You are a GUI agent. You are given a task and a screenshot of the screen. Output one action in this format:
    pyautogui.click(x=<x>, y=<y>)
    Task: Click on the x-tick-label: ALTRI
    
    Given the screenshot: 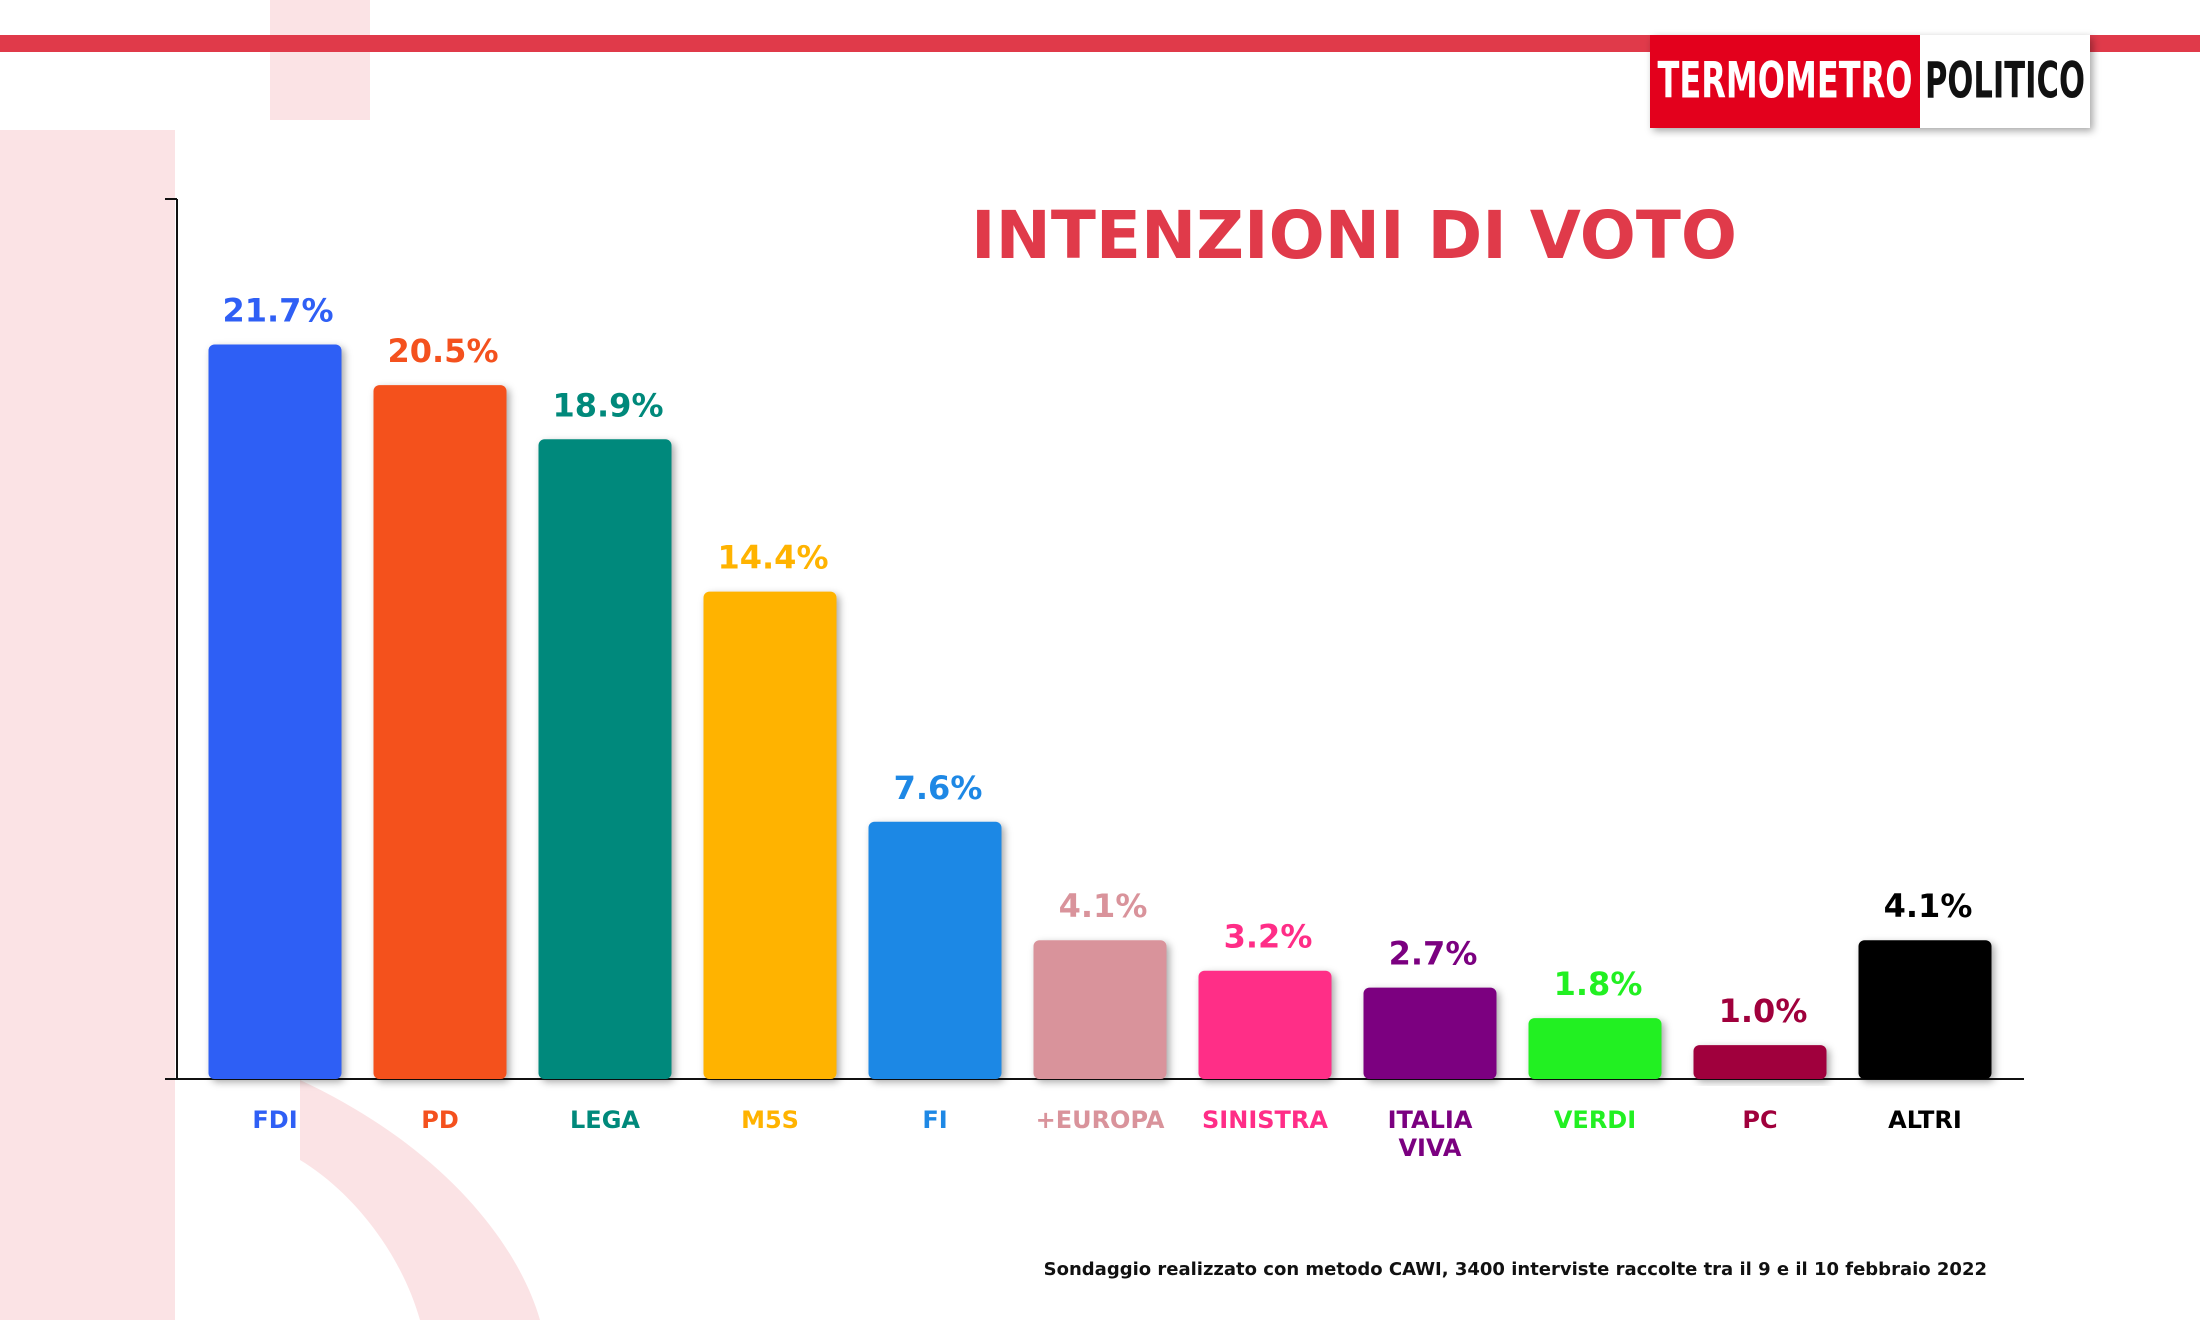 What is the action you would take?
    pyautogui.click(x=1925, y=1120)
    